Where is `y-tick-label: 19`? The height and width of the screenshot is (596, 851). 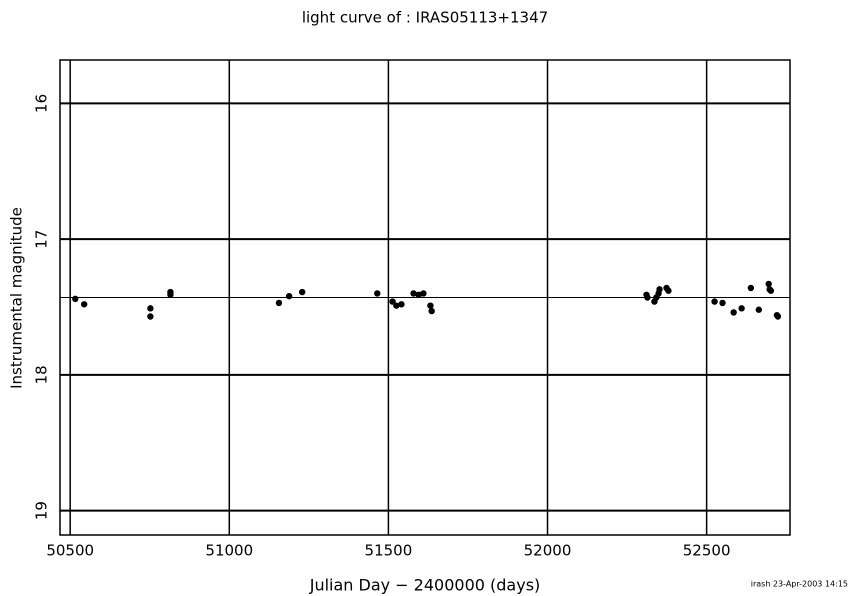
y-tick-label: 19 is located at coordinates (42, 510).